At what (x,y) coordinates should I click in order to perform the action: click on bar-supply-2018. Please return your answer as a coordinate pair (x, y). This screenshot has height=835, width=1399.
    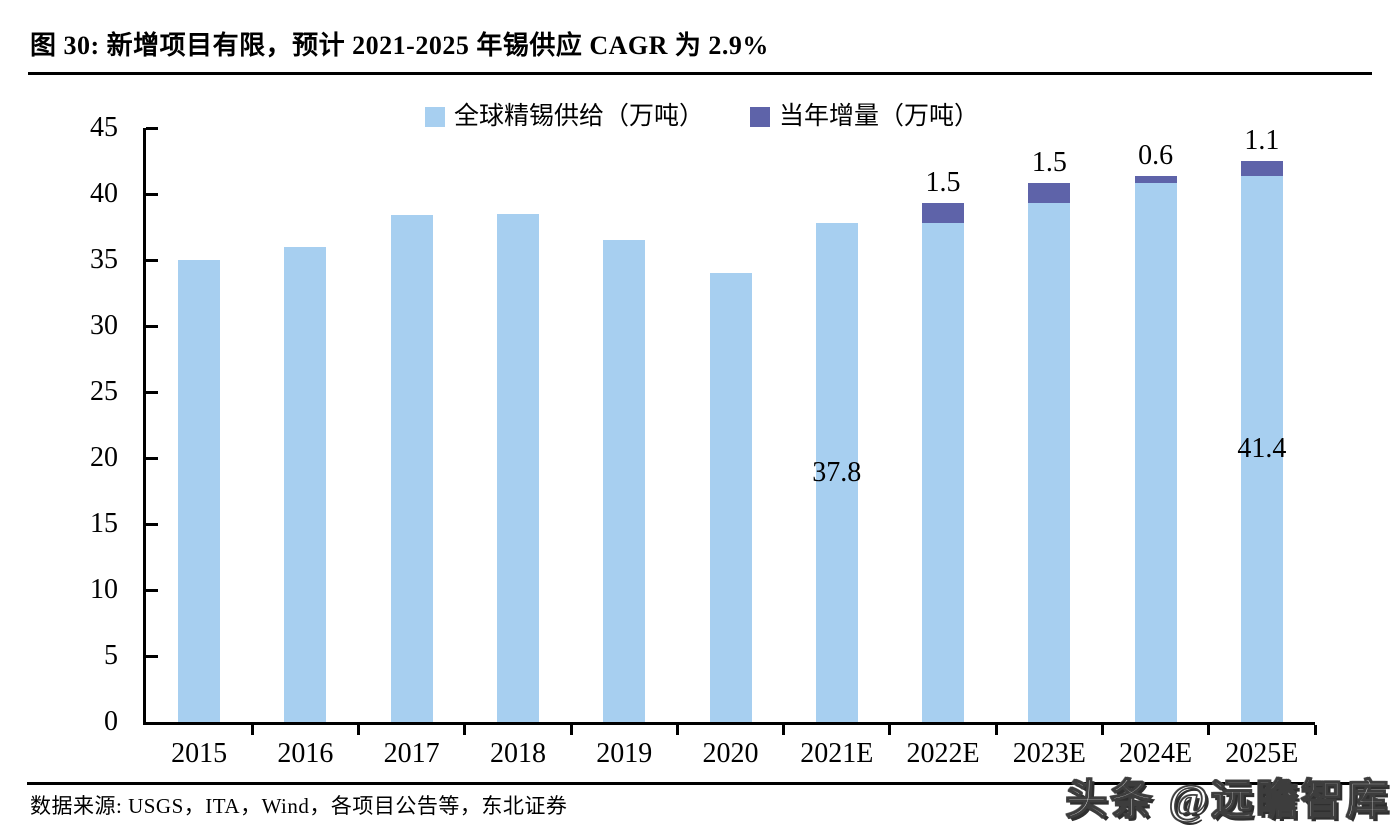
    Looking at the image, I should click on (517, 467).